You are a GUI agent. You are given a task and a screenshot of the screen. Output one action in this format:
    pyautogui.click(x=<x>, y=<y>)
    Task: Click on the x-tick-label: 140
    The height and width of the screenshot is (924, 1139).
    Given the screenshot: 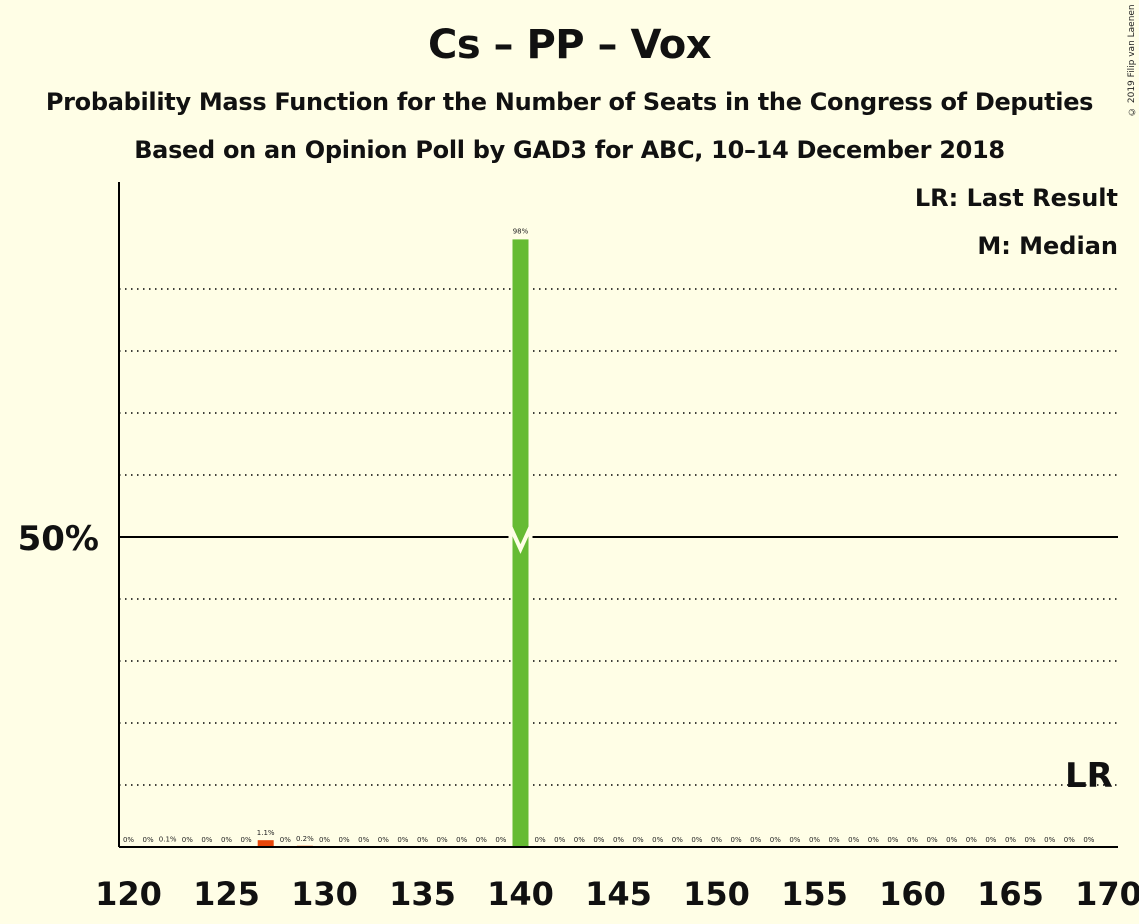 What is the action you would take?
    pyautogui.click(x=520, y=894)
    